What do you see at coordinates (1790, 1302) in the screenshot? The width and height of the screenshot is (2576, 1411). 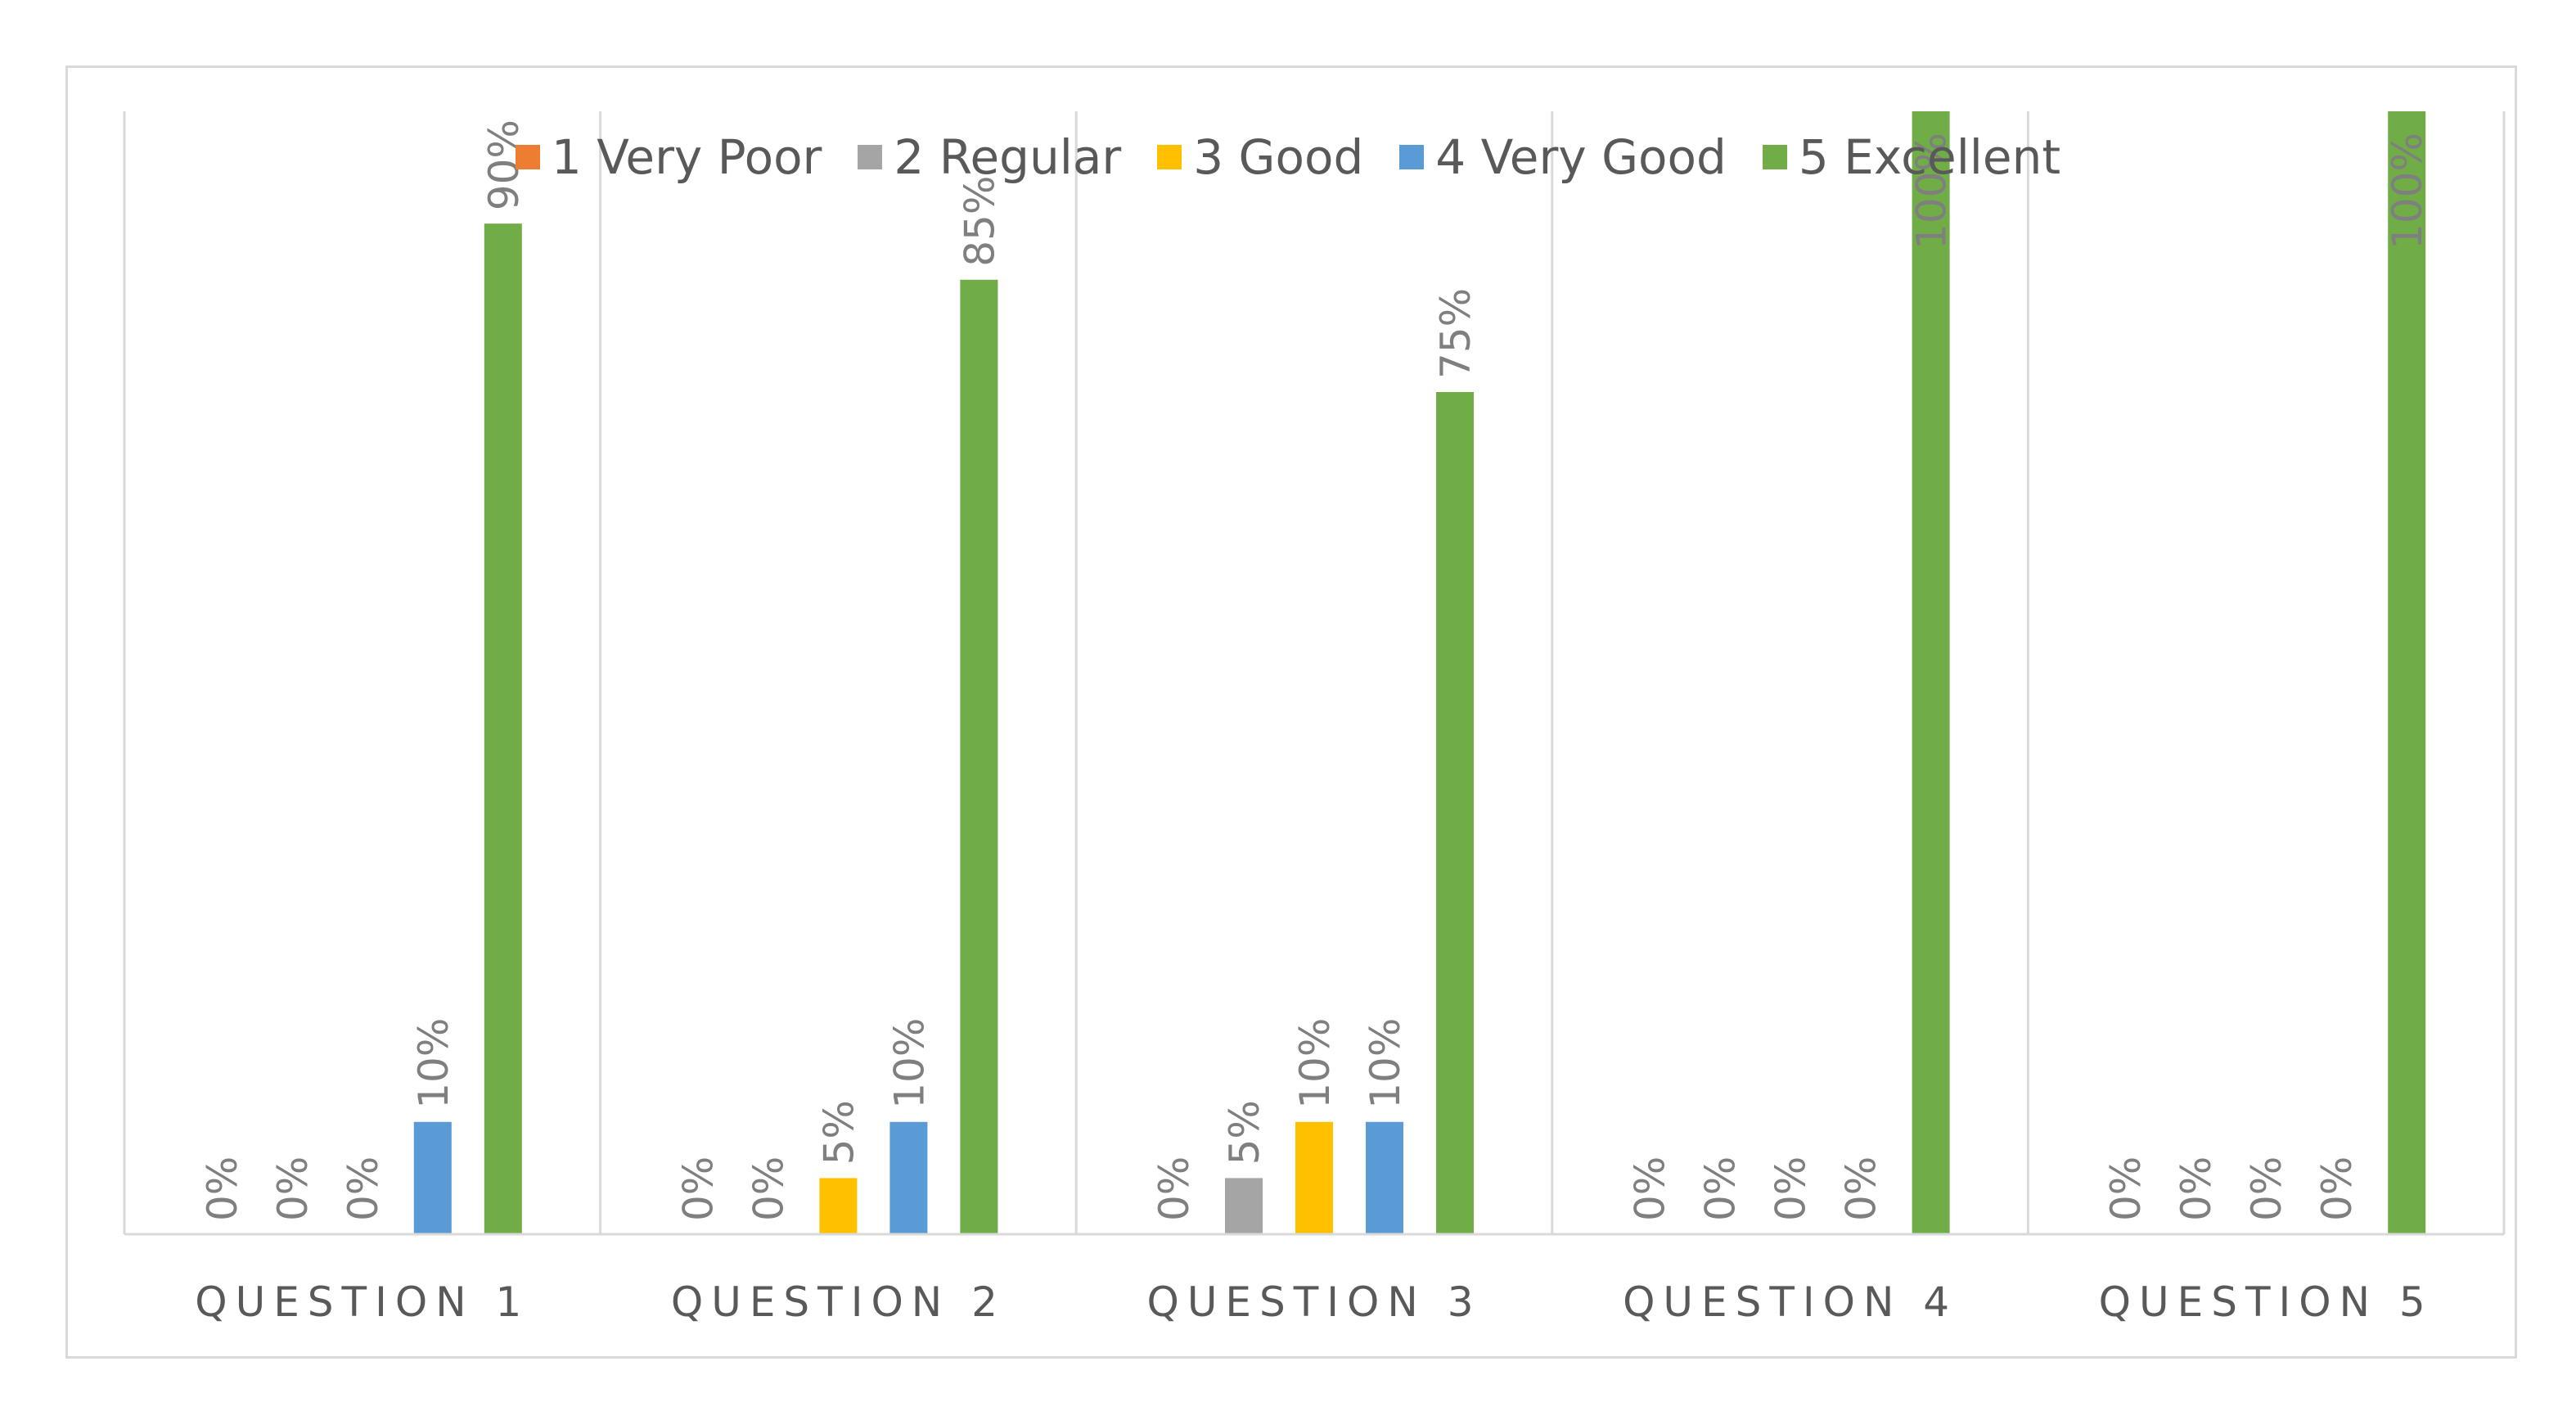 I see `category-label: QUESTION 4` at bounding box center [1790, 1302].